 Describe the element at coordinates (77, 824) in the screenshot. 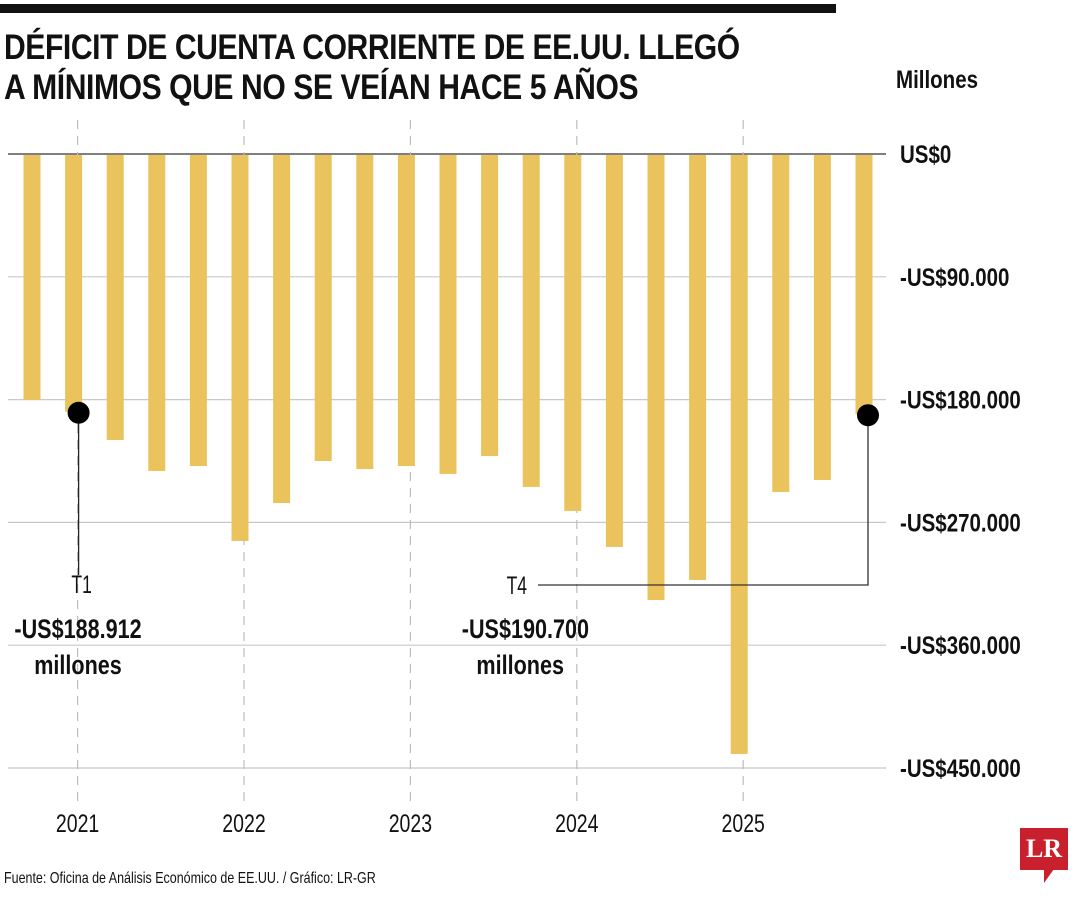

I see `x-tick-label: 2021` at that location.